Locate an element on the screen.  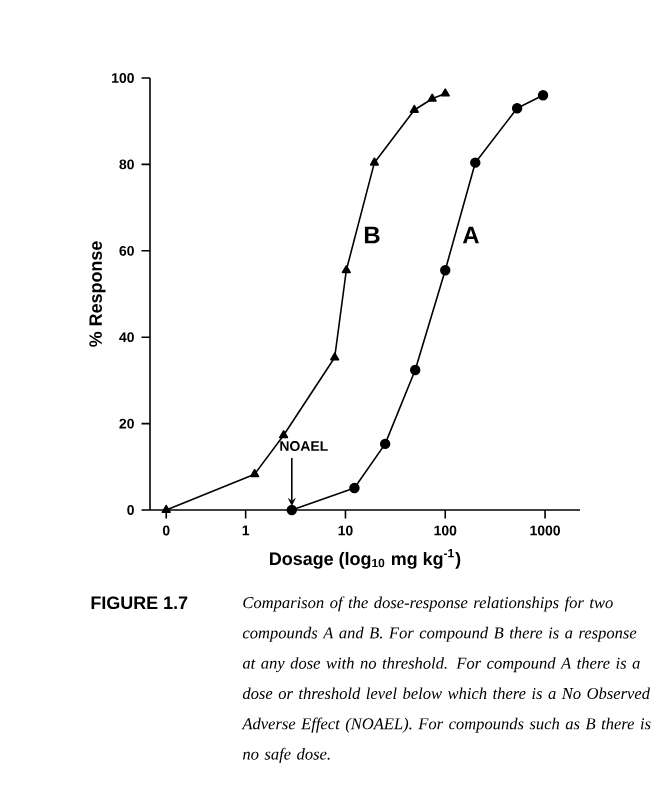
caption: FIGURE 1.7 is located at coordinates (139, 603).